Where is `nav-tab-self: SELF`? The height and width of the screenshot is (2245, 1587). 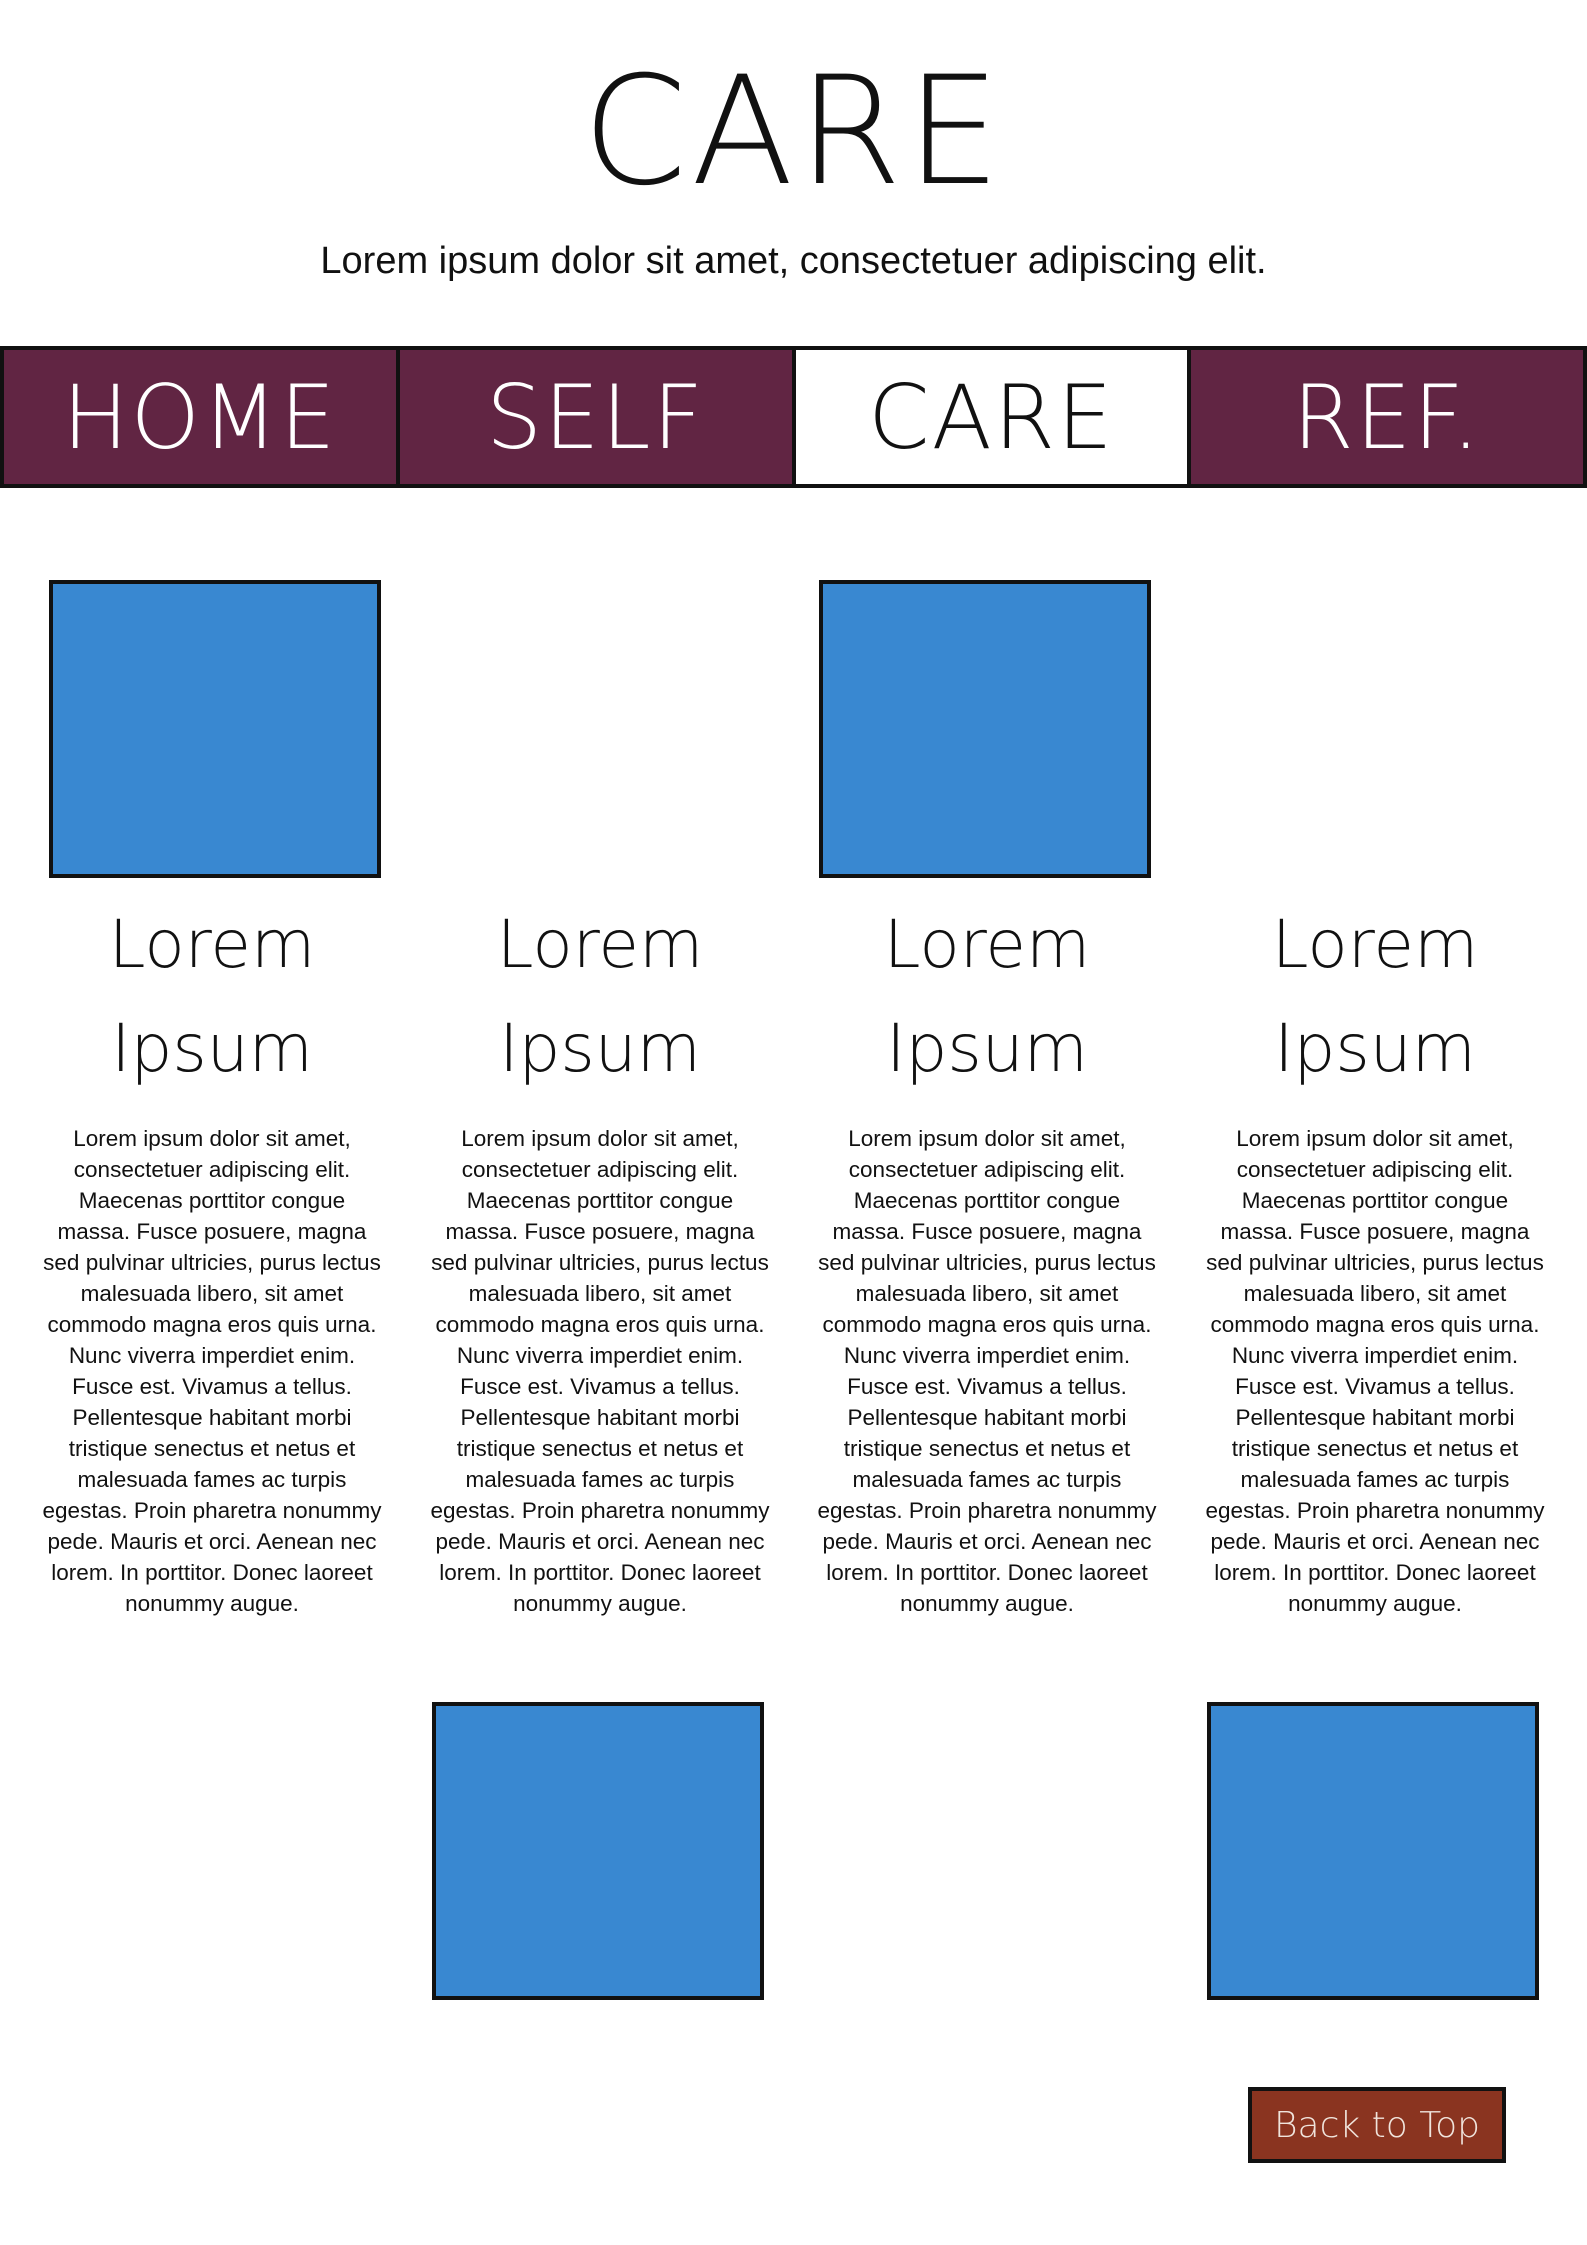 nav-tab-self: SELF is located at coordinates (597, 417).